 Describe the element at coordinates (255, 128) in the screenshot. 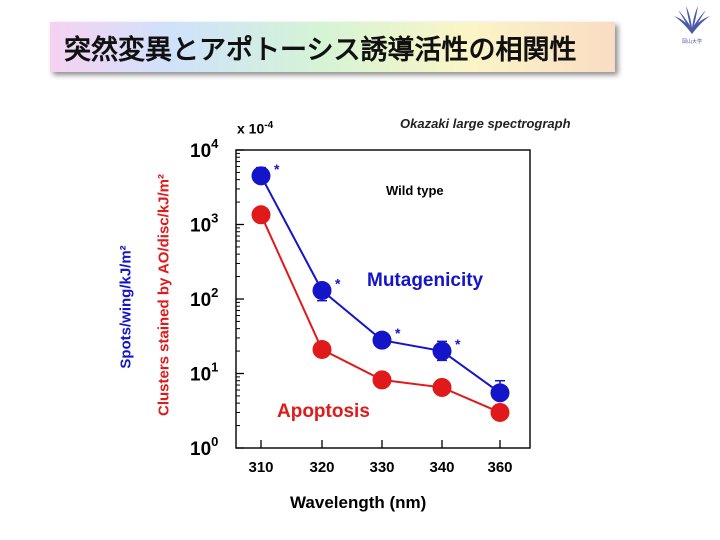

I see `y-multiplier-label: x 10-4` at that location.